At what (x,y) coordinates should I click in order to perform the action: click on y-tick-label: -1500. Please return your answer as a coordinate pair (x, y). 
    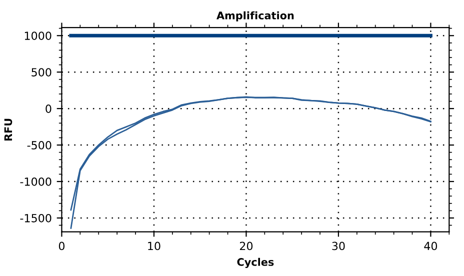
    Looking at the image, I should click on (36, 218).